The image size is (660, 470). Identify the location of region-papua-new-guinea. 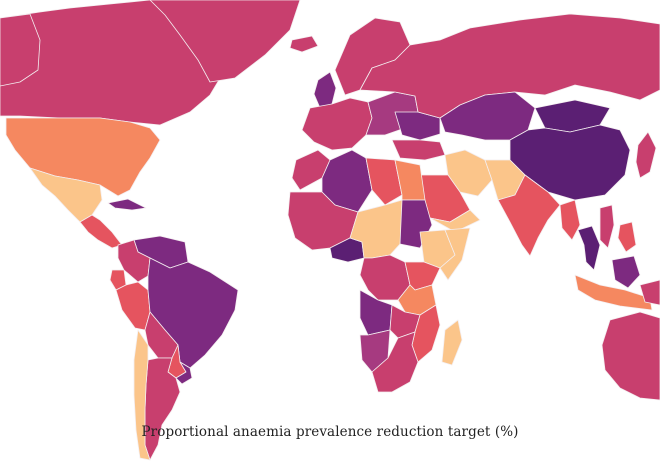
(649, 292).